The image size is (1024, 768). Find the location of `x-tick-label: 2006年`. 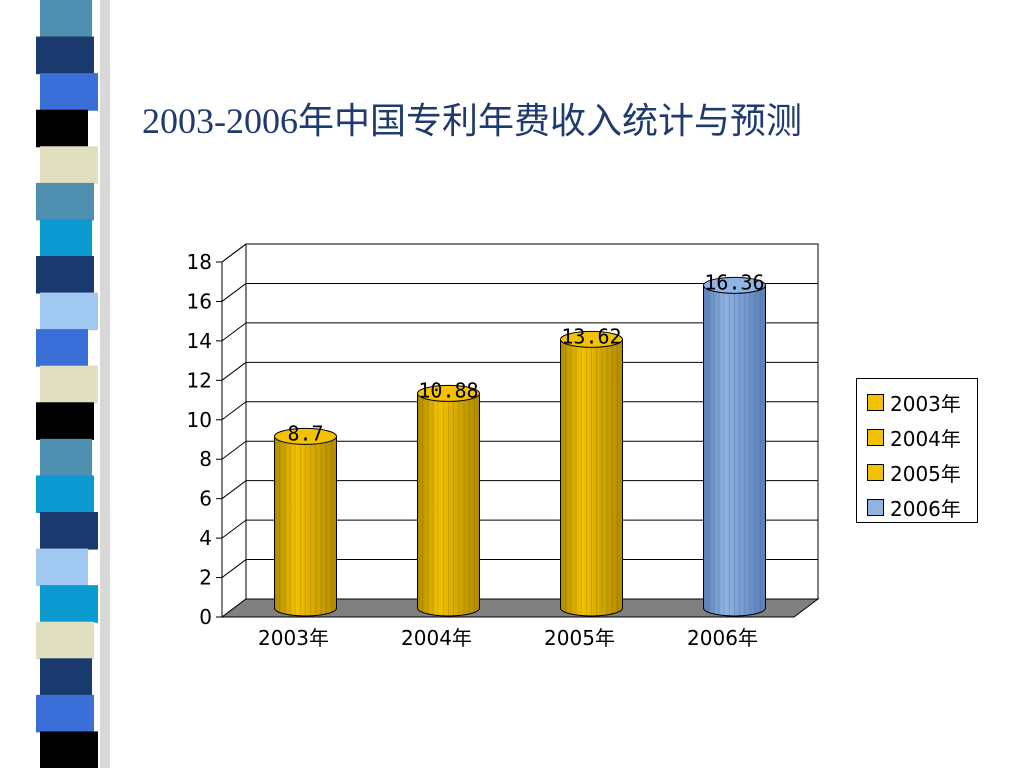

x-tick-label: 2006年 is located at coordinates (722, 638).